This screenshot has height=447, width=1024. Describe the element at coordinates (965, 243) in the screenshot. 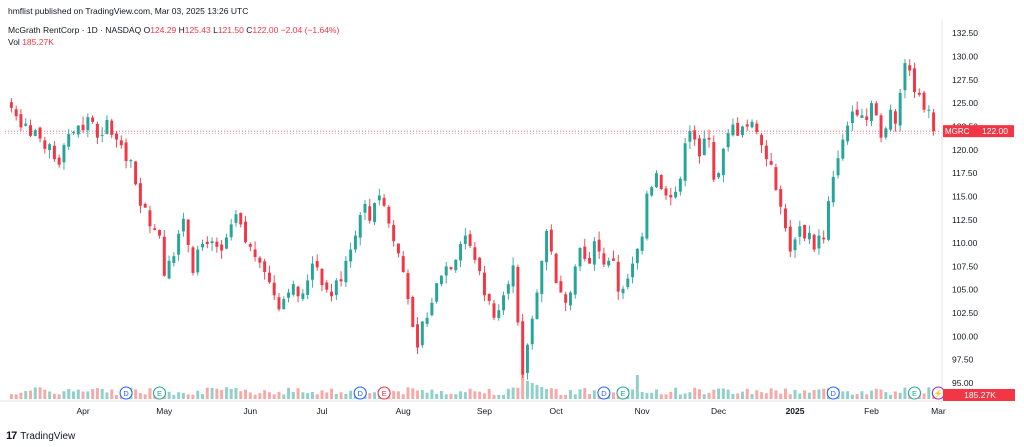

I see `y-tick-label: 110.00` at that location.